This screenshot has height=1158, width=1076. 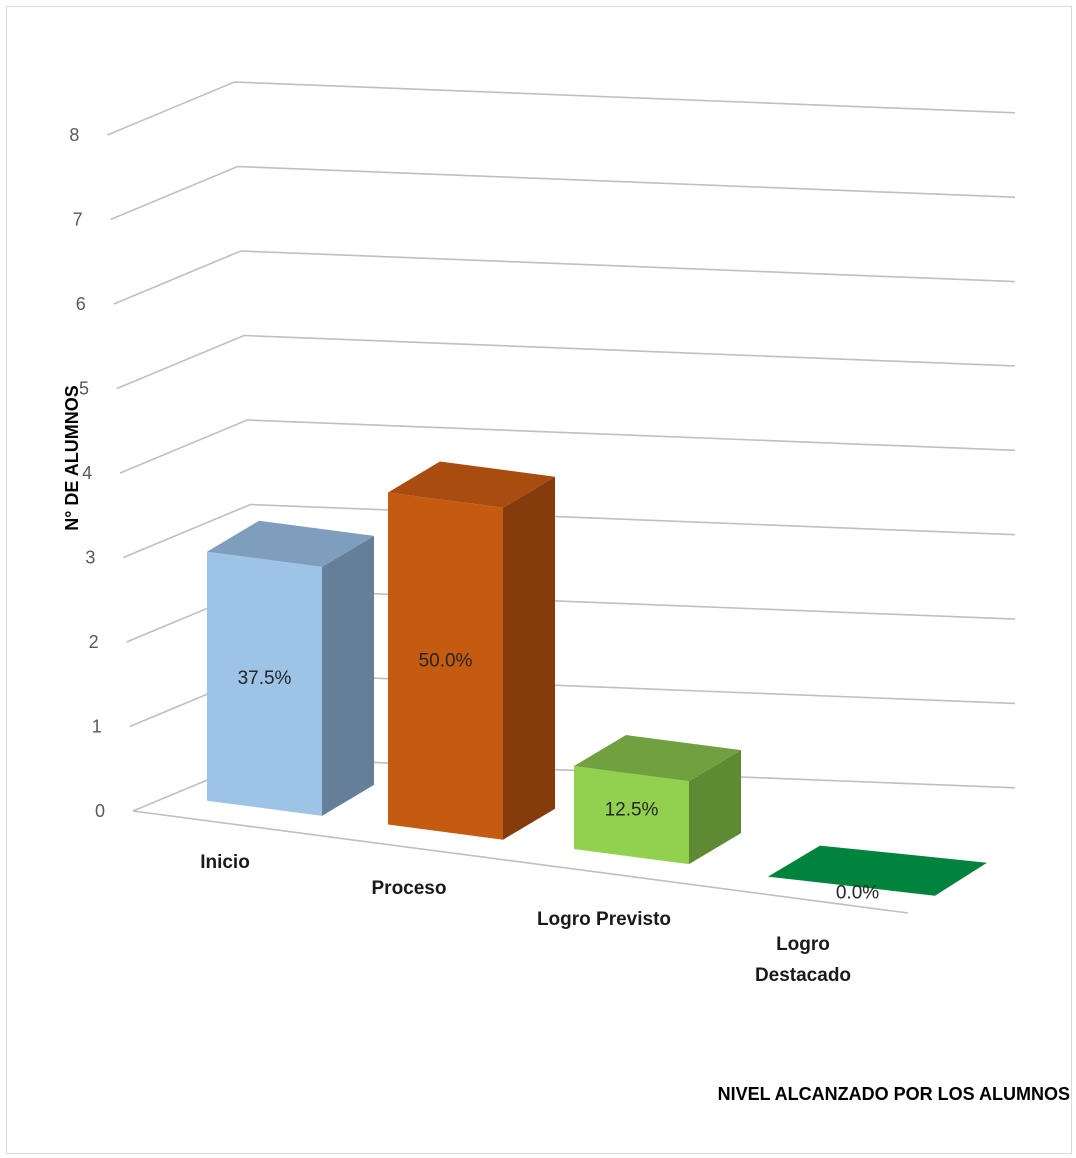 I want to click on x-axis-title: NIVEL ALCANZADO POR LOS ALUMNOS, so click(x=894, y=1094).